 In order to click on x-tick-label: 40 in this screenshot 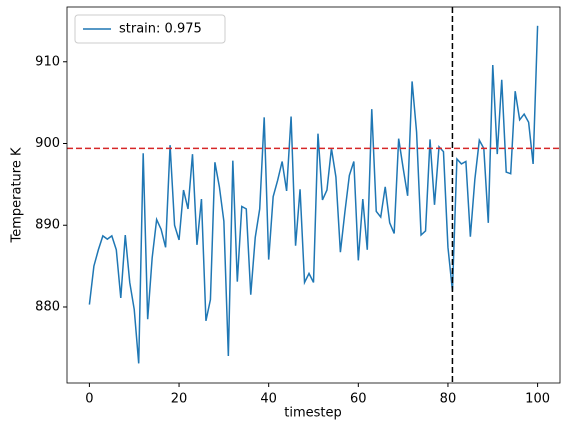, I will do `click(268, 399)`.